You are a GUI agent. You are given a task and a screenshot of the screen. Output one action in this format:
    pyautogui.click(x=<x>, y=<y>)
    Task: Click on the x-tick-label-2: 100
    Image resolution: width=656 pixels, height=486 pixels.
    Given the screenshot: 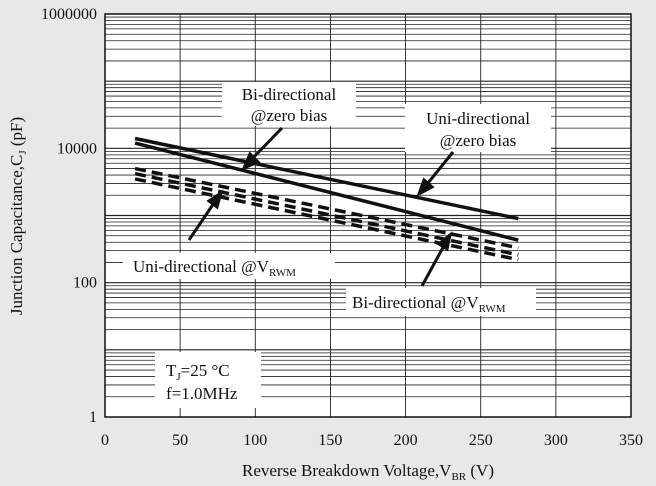 What is the action you would take?
    pyautogui.click(x=255, y=440)
    